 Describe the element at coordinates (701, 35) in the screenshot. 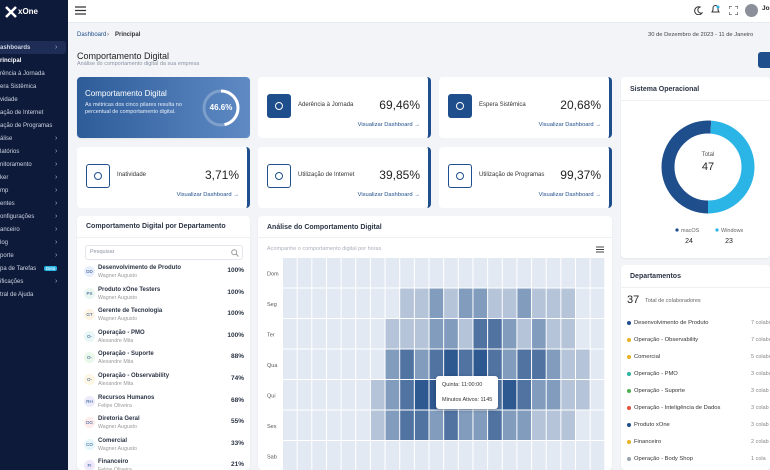

I see `date-range: 30 de Dezembro de 2023 - 11 de Janeiro` at that location.